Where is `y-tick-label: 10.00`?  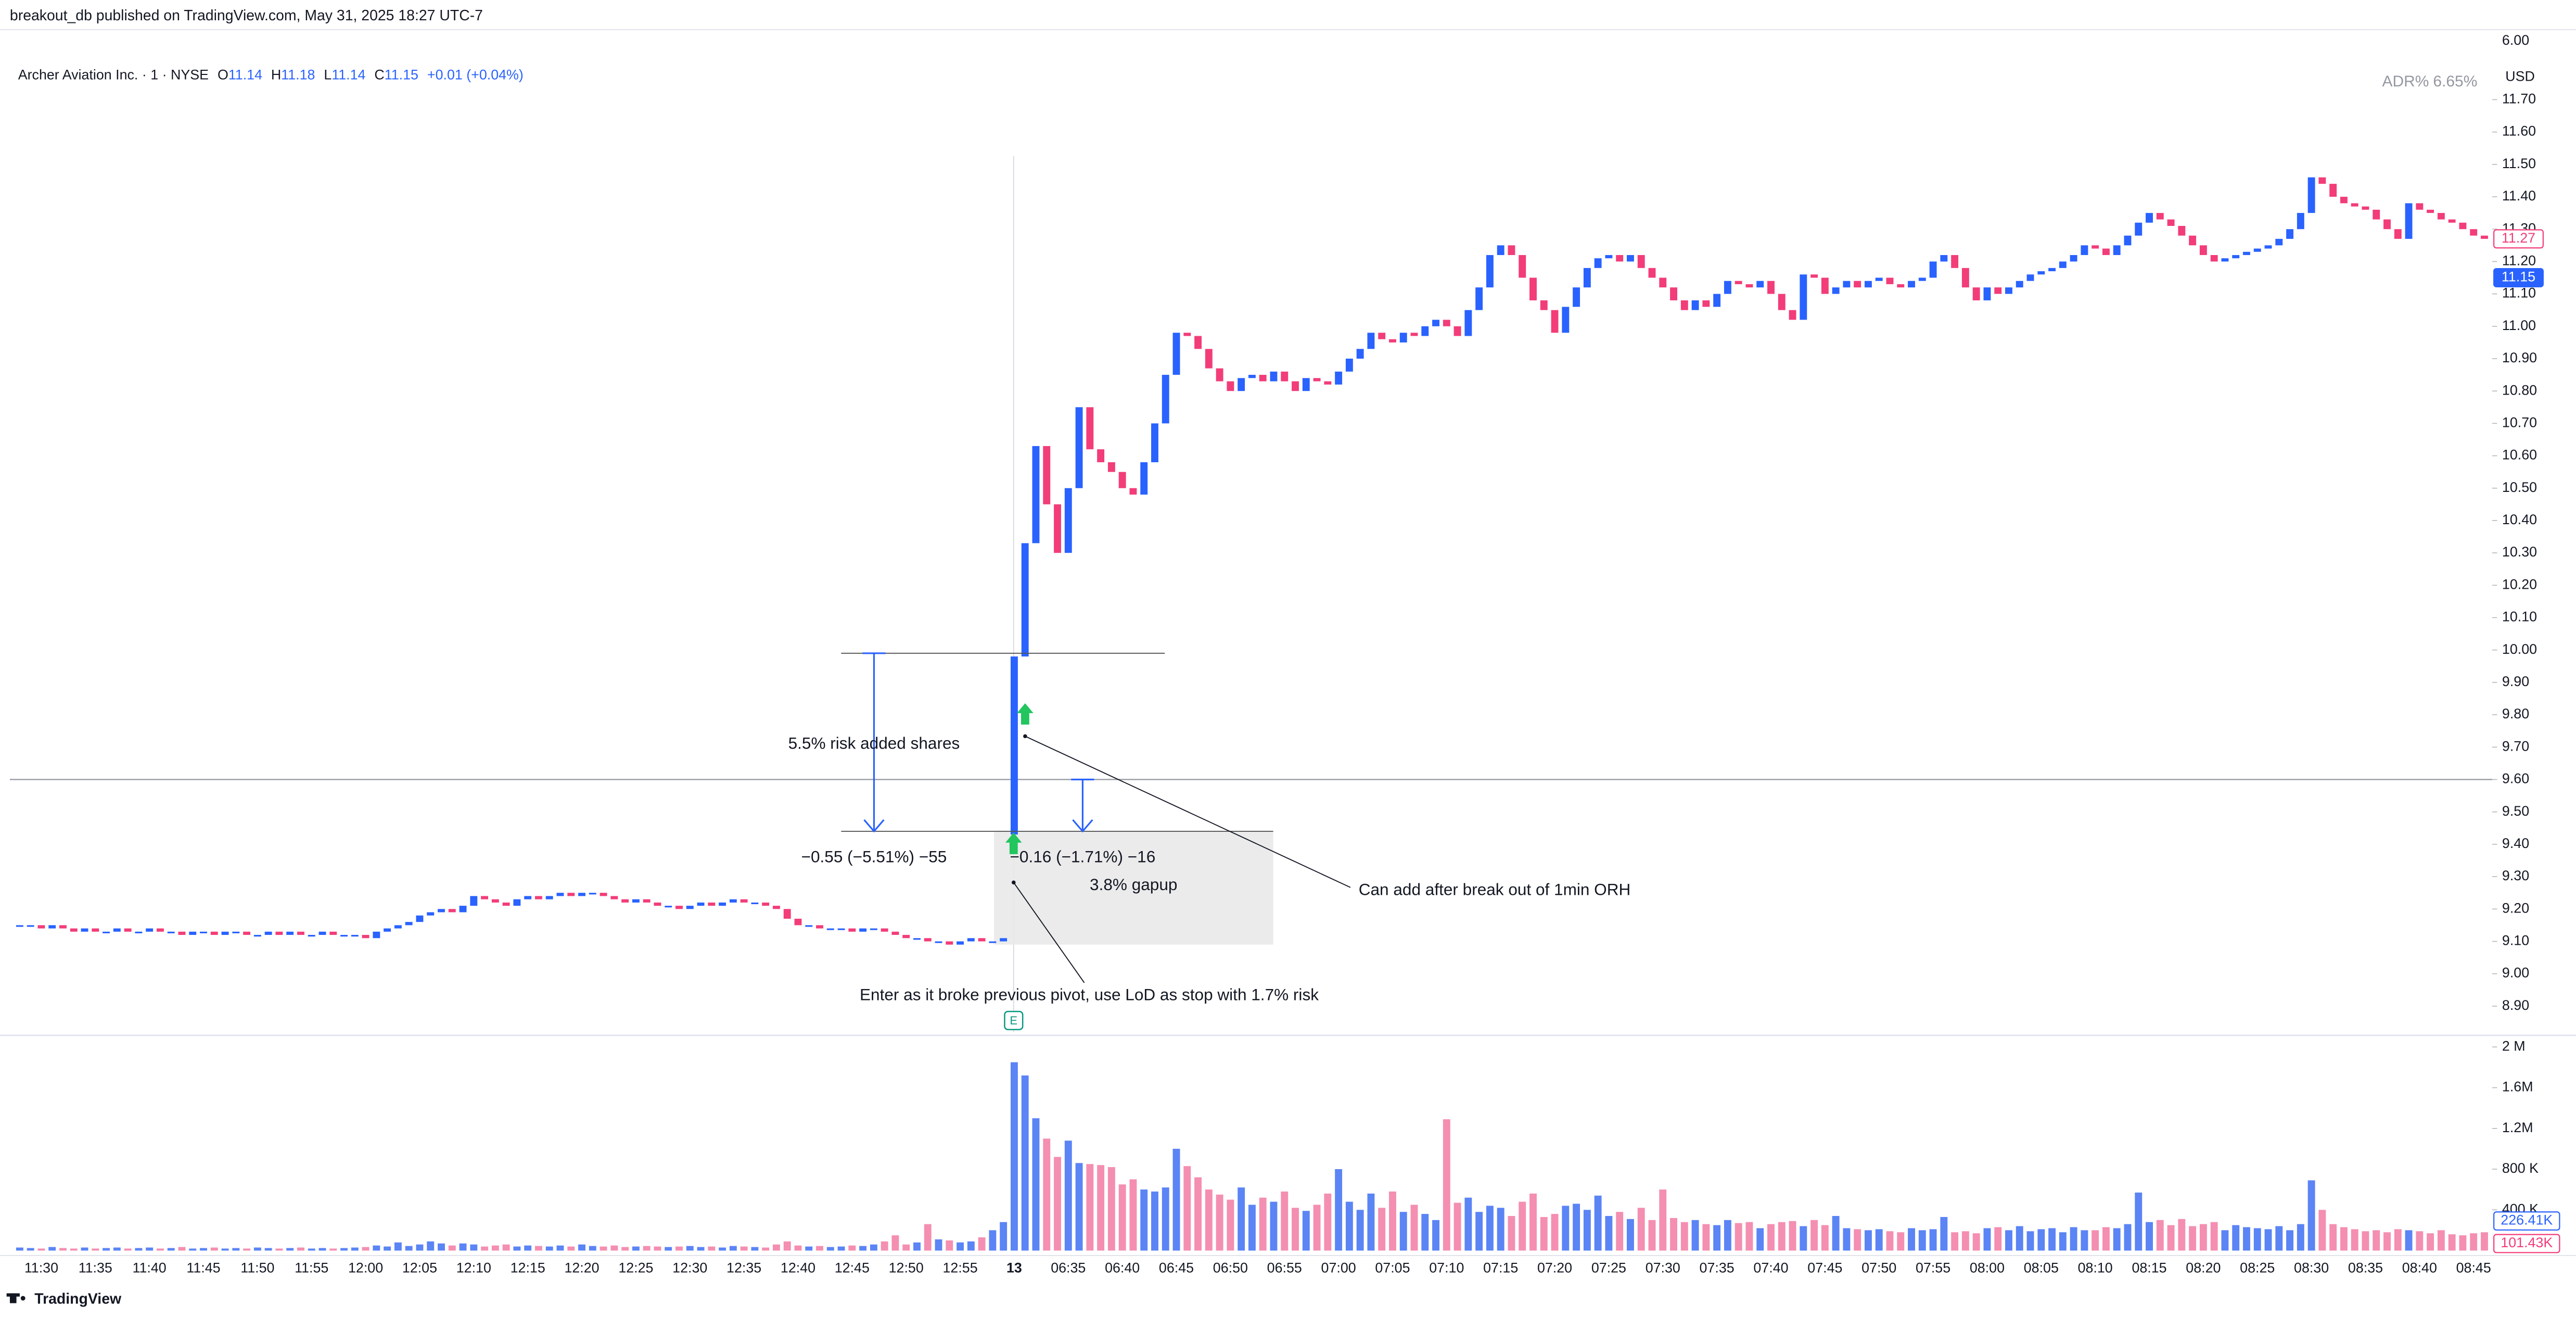 y-tick-label: 10.00 is located at coordinates (2519, 649).